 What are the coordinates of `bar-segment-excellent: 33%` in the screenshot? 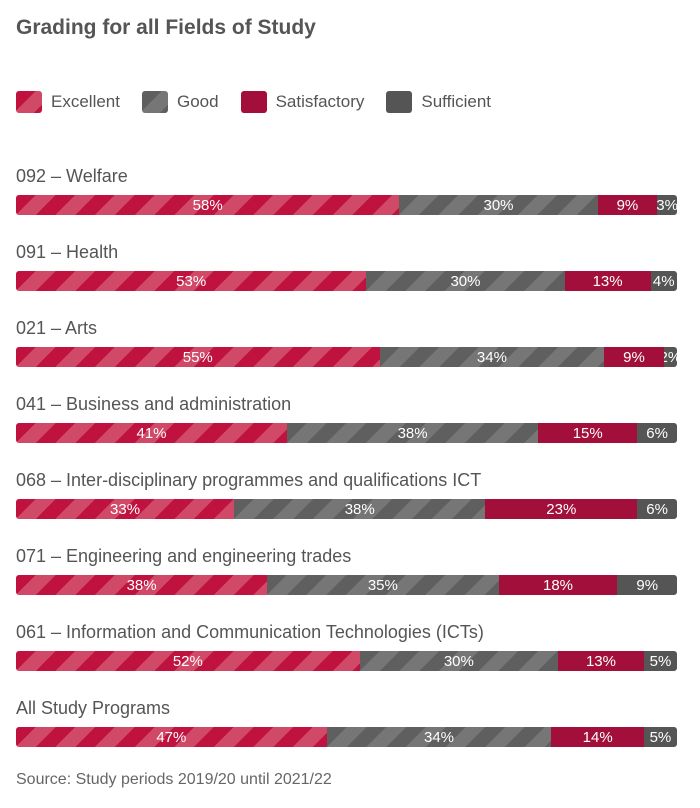 It's located at (125, 509).